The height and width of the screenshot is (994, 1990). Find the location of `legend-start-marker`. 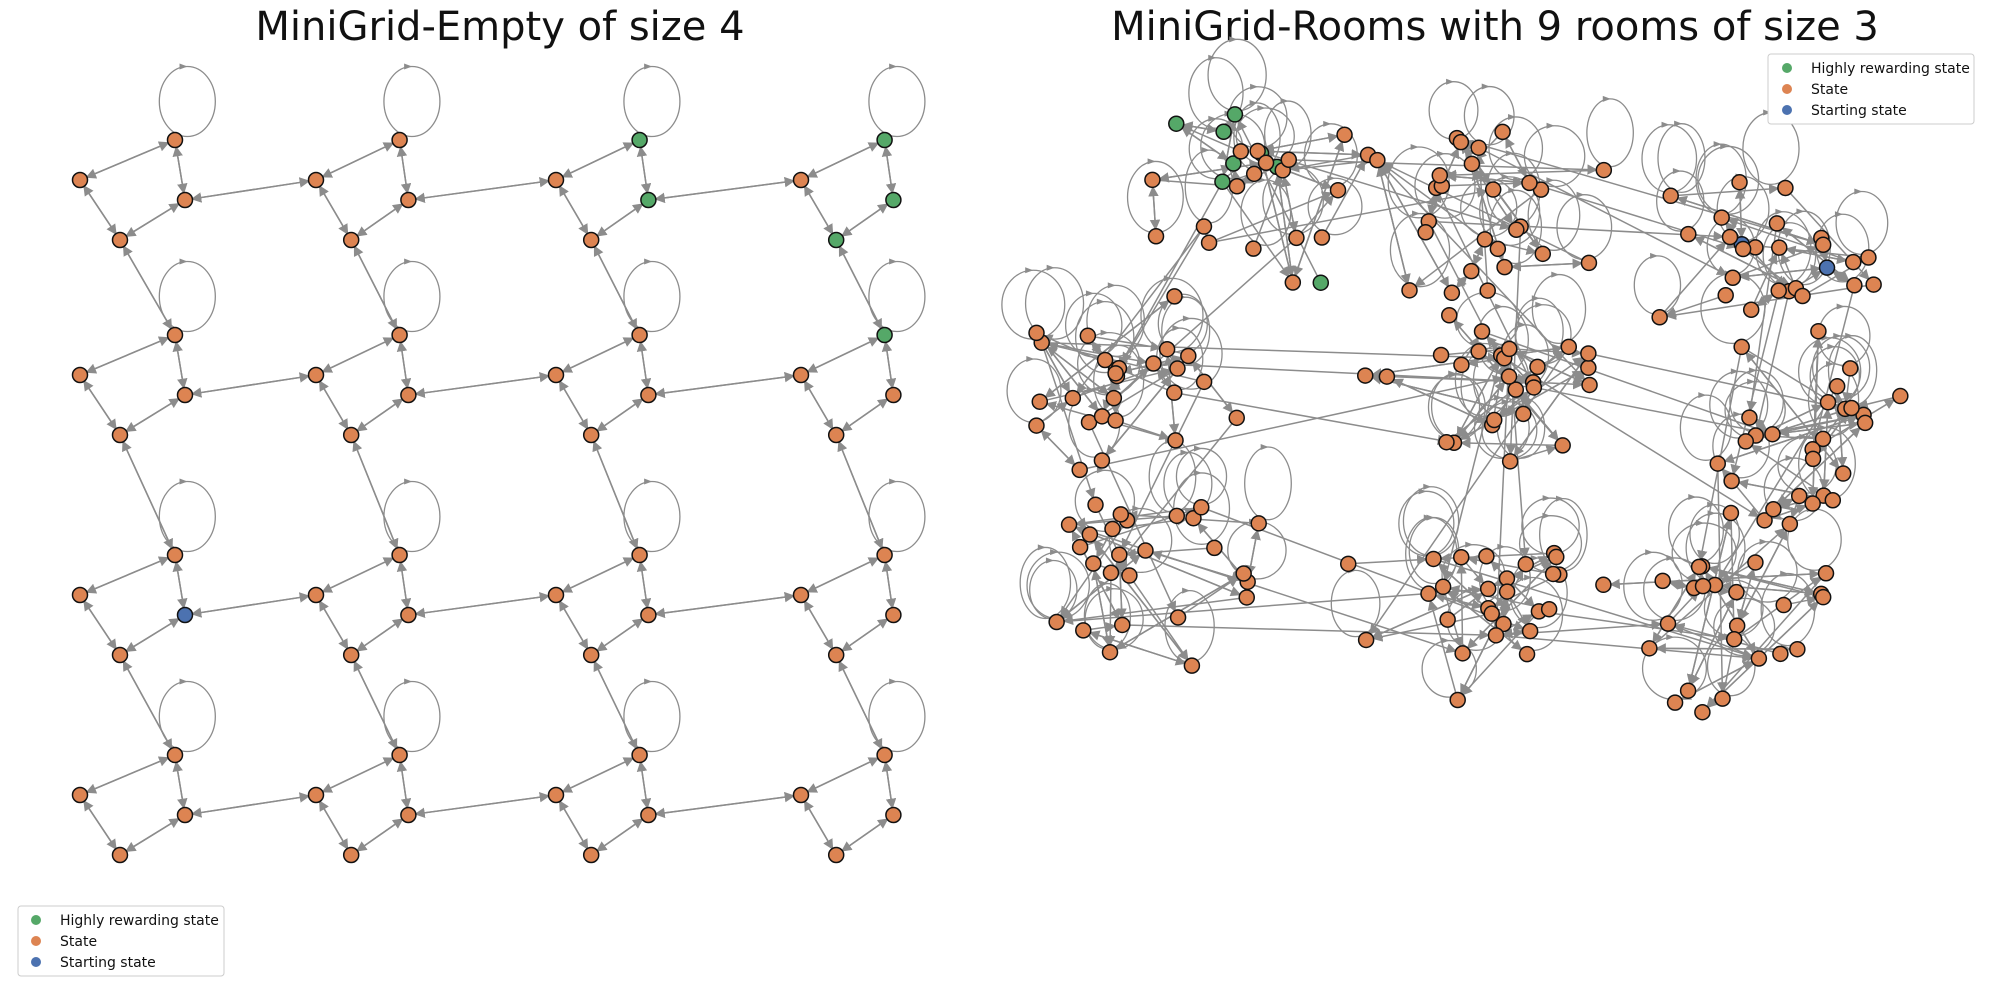

legend-start-marker is located at coordinates (36, 962).